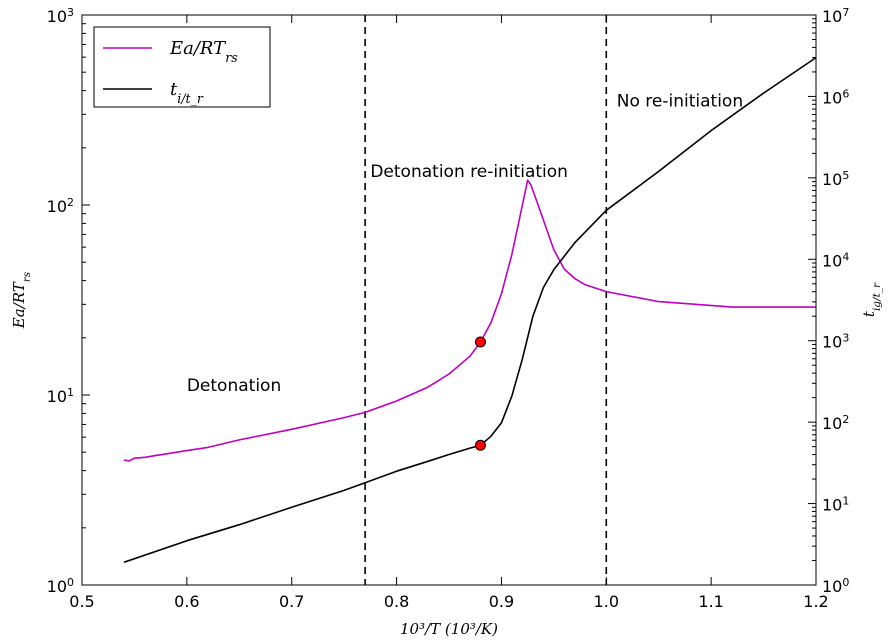 This screenshot has height=644, width=890. Describe the element at coordinates (835, 178) in the screenshot. I see `y-tick-label: 10⁵` at that location.